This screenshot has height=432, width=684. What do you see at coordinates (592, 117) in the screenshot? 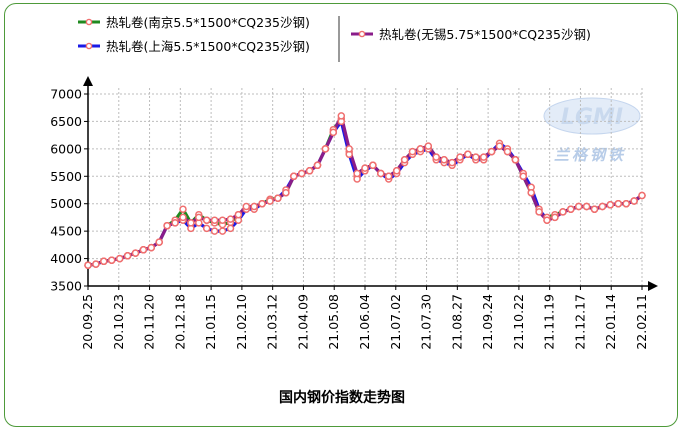
I see `watermark-logo-text: LGMI` at bounding box center [592, 117].